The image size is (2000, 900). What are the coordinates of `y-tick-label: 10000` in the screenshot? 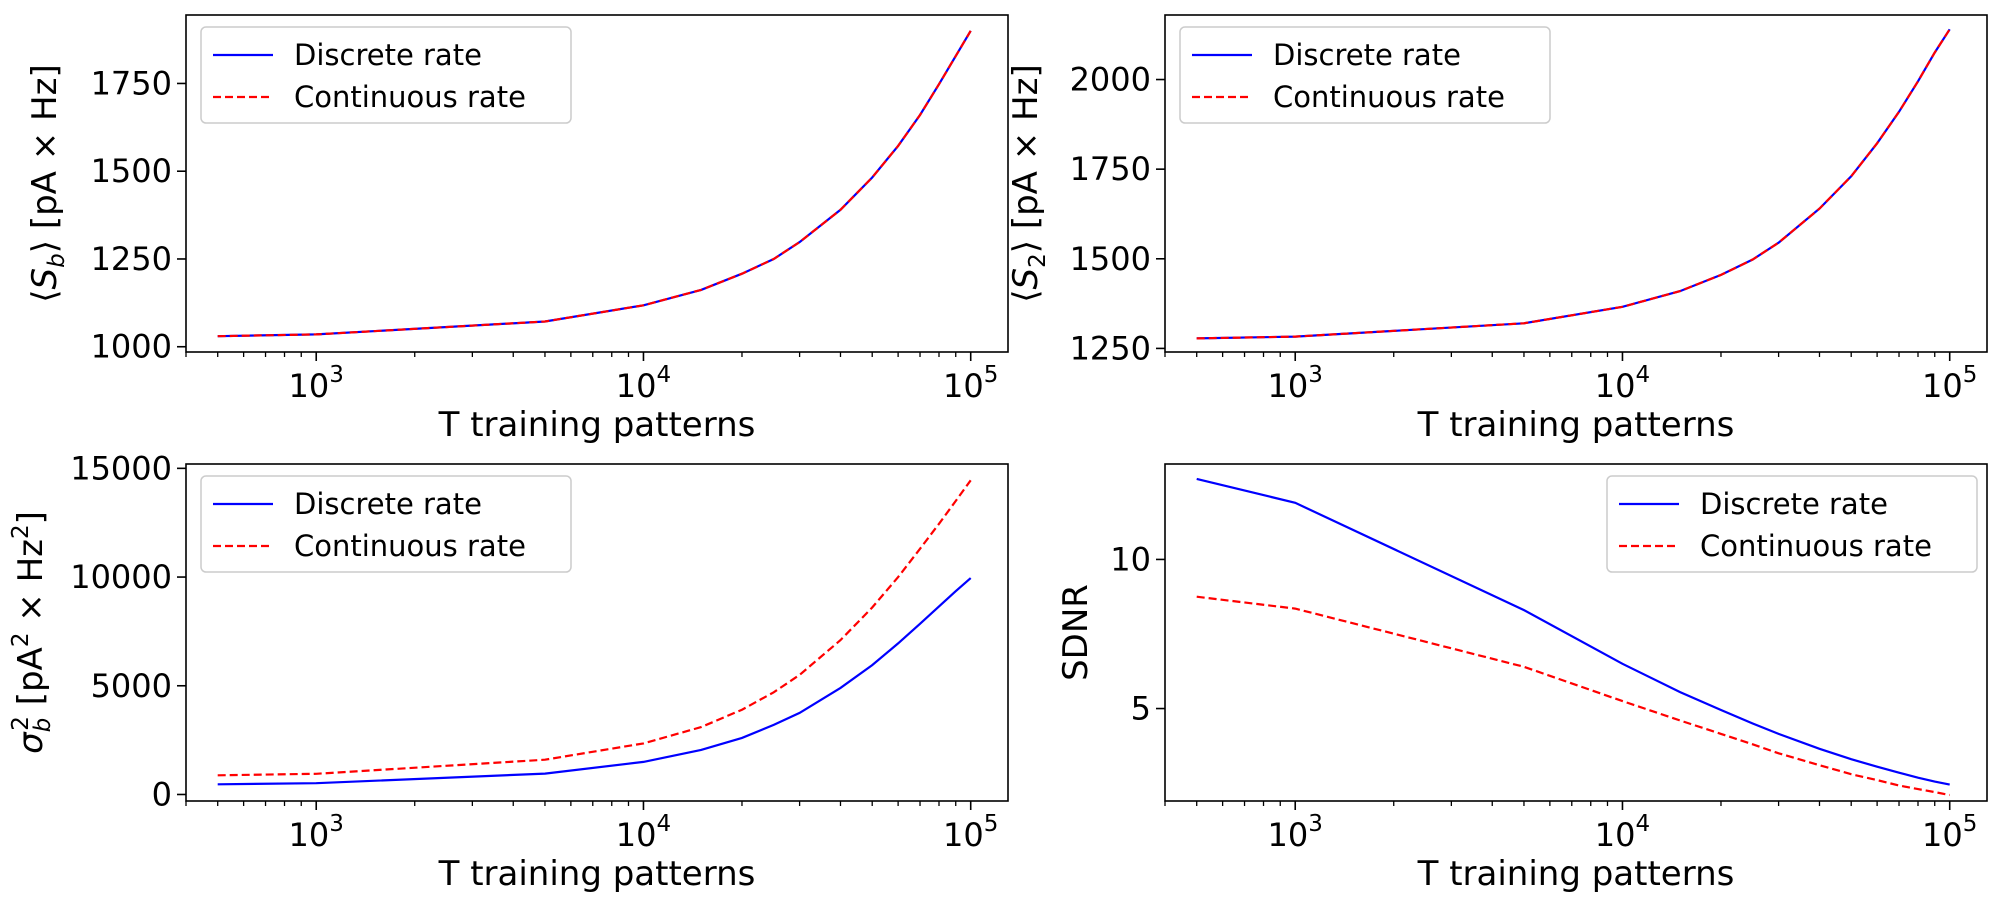 It's located at (121, 577).